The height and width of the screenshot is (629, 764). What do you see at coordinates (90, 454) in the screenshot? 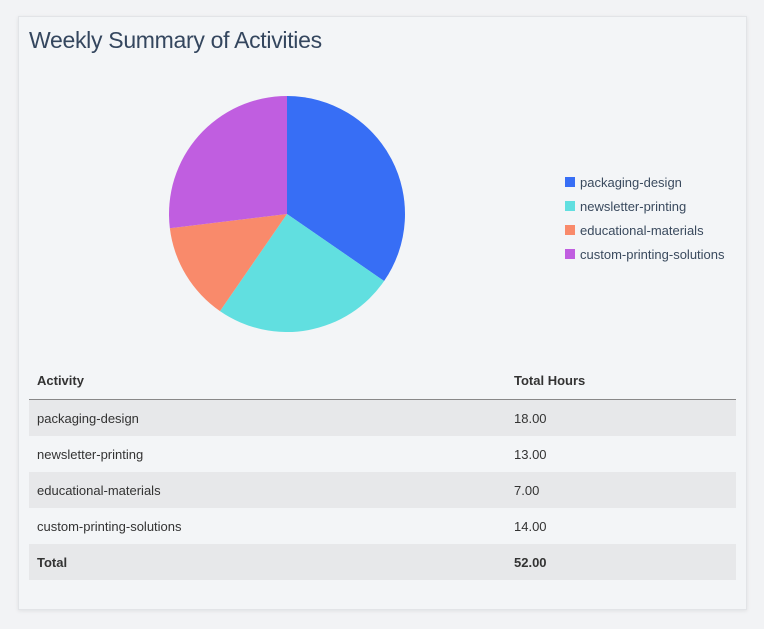
I see `activity-cell: newsletter-printing` at bounding box center [90, 454].